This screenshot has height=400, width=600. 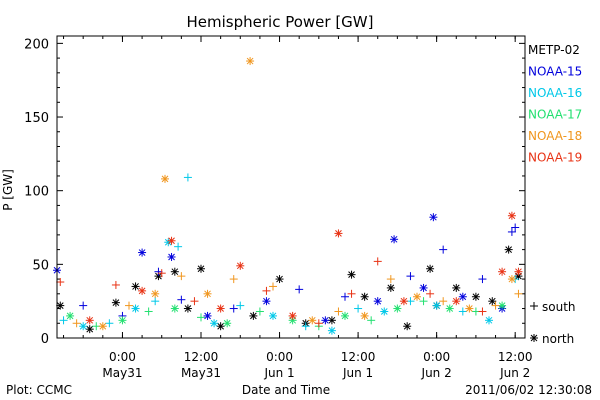 What do you see at coordinates (280, 22) in the screenshot?
I see `chart-title: Hemispheric Power [GW]` at bounding box center [280, 22].